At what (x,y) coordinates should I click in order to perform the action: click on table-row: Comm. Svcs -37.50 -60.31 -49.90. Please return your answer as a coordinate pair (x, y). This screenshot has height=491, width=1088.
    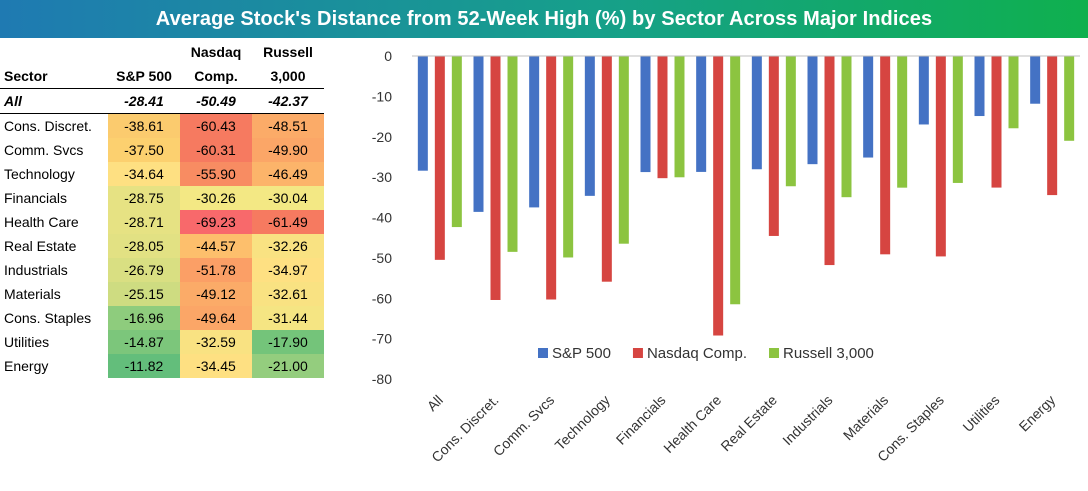
    Looking at the image, I should click on (162, 150).